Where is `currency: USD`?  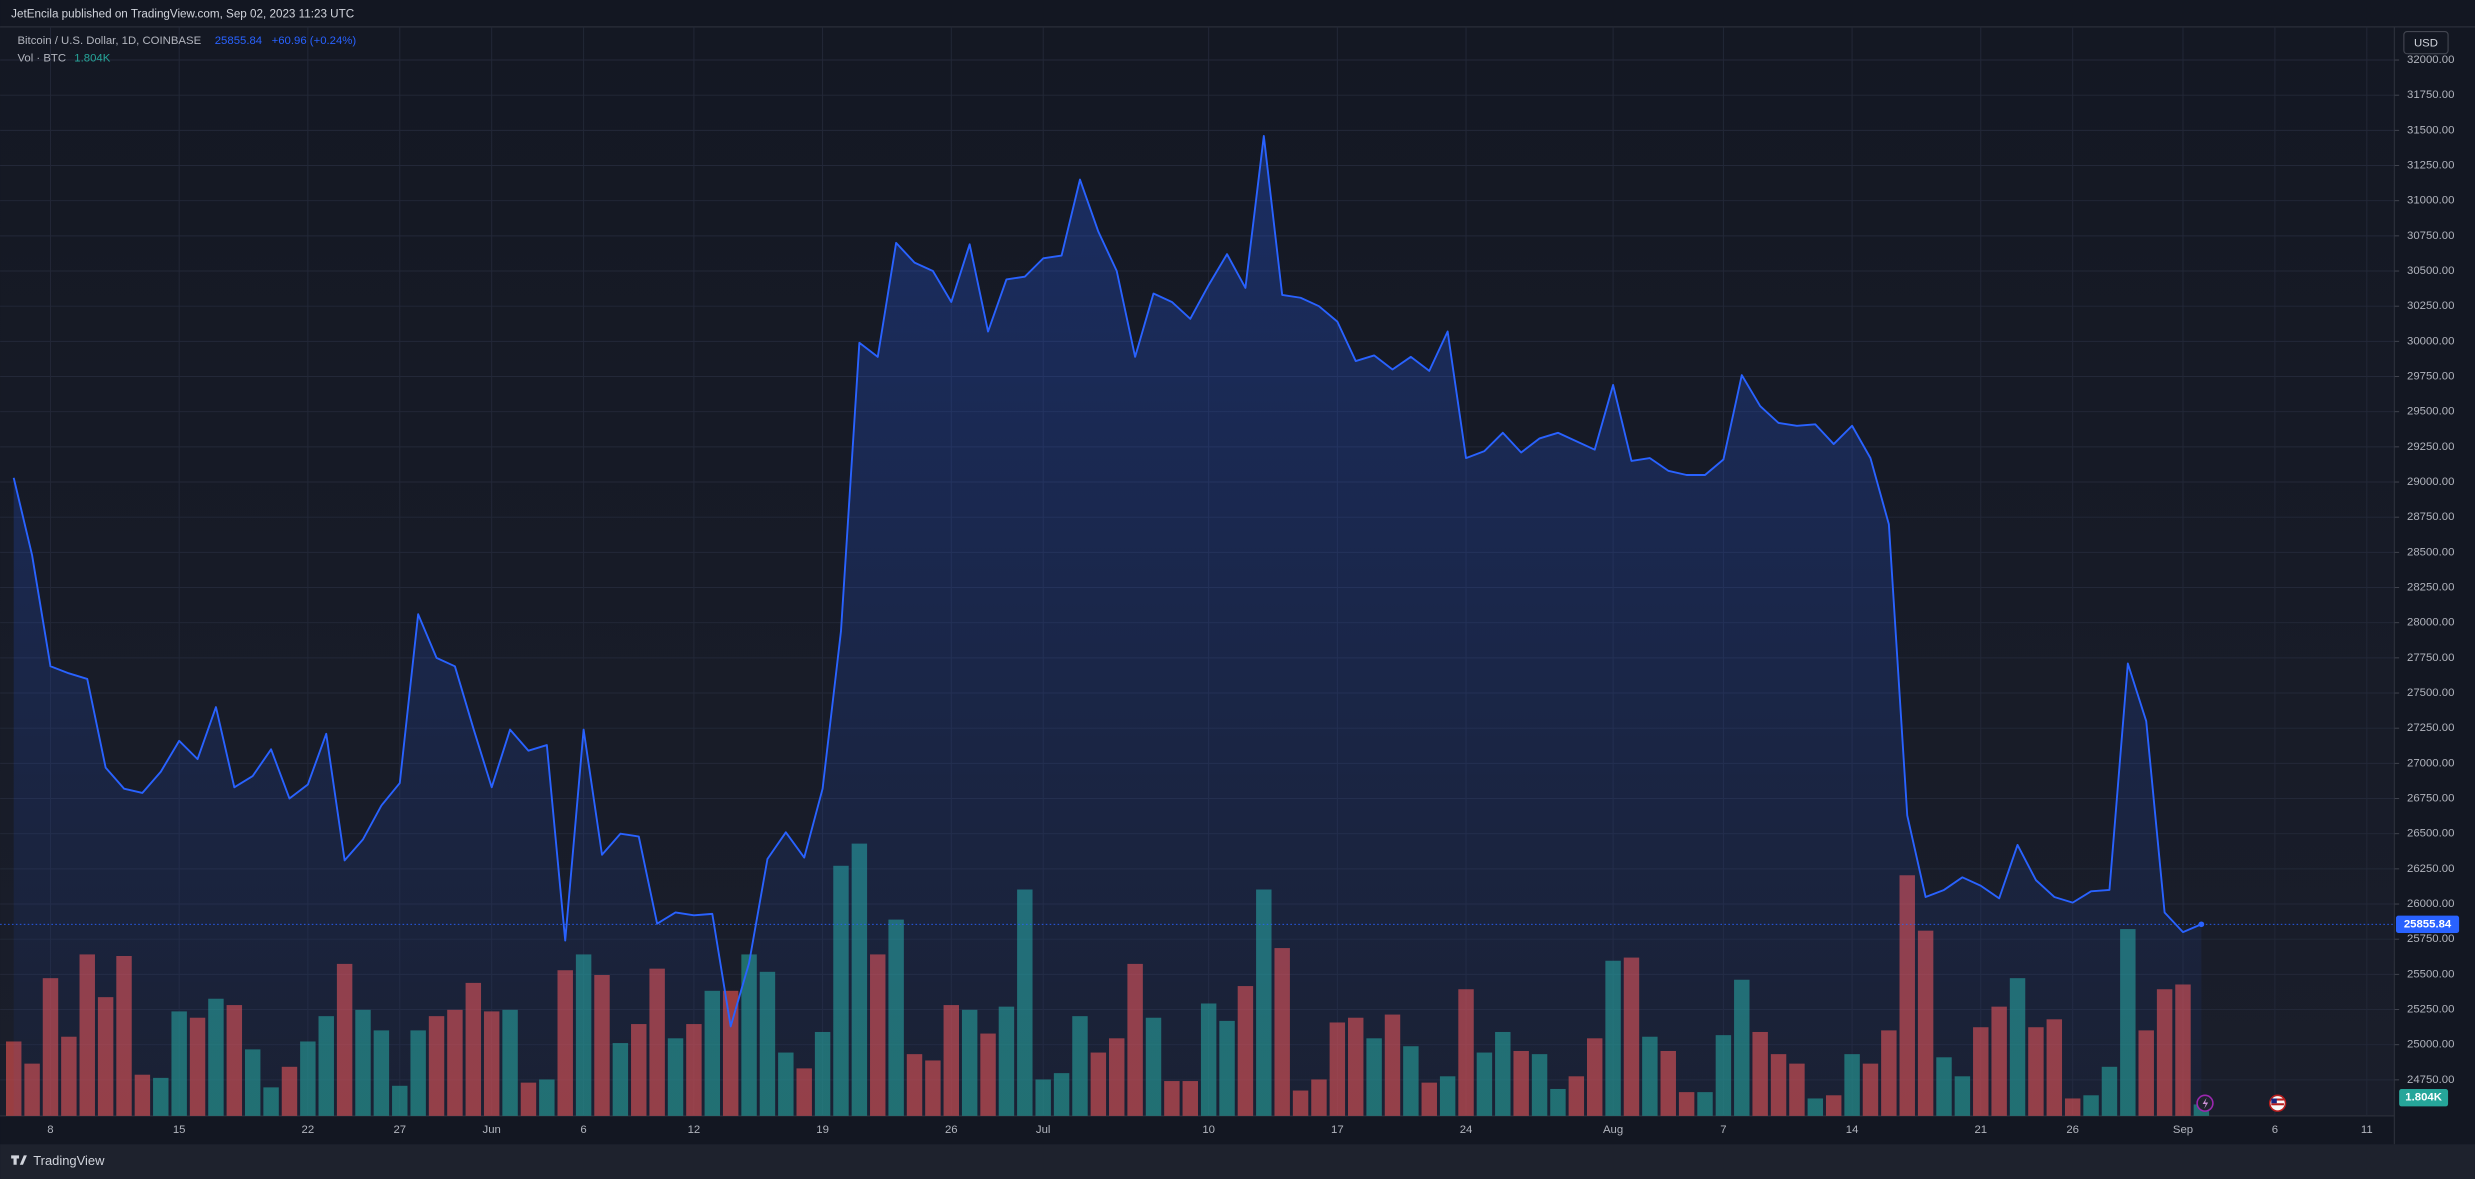 currency: USD is located at coordinates (2426, 43).